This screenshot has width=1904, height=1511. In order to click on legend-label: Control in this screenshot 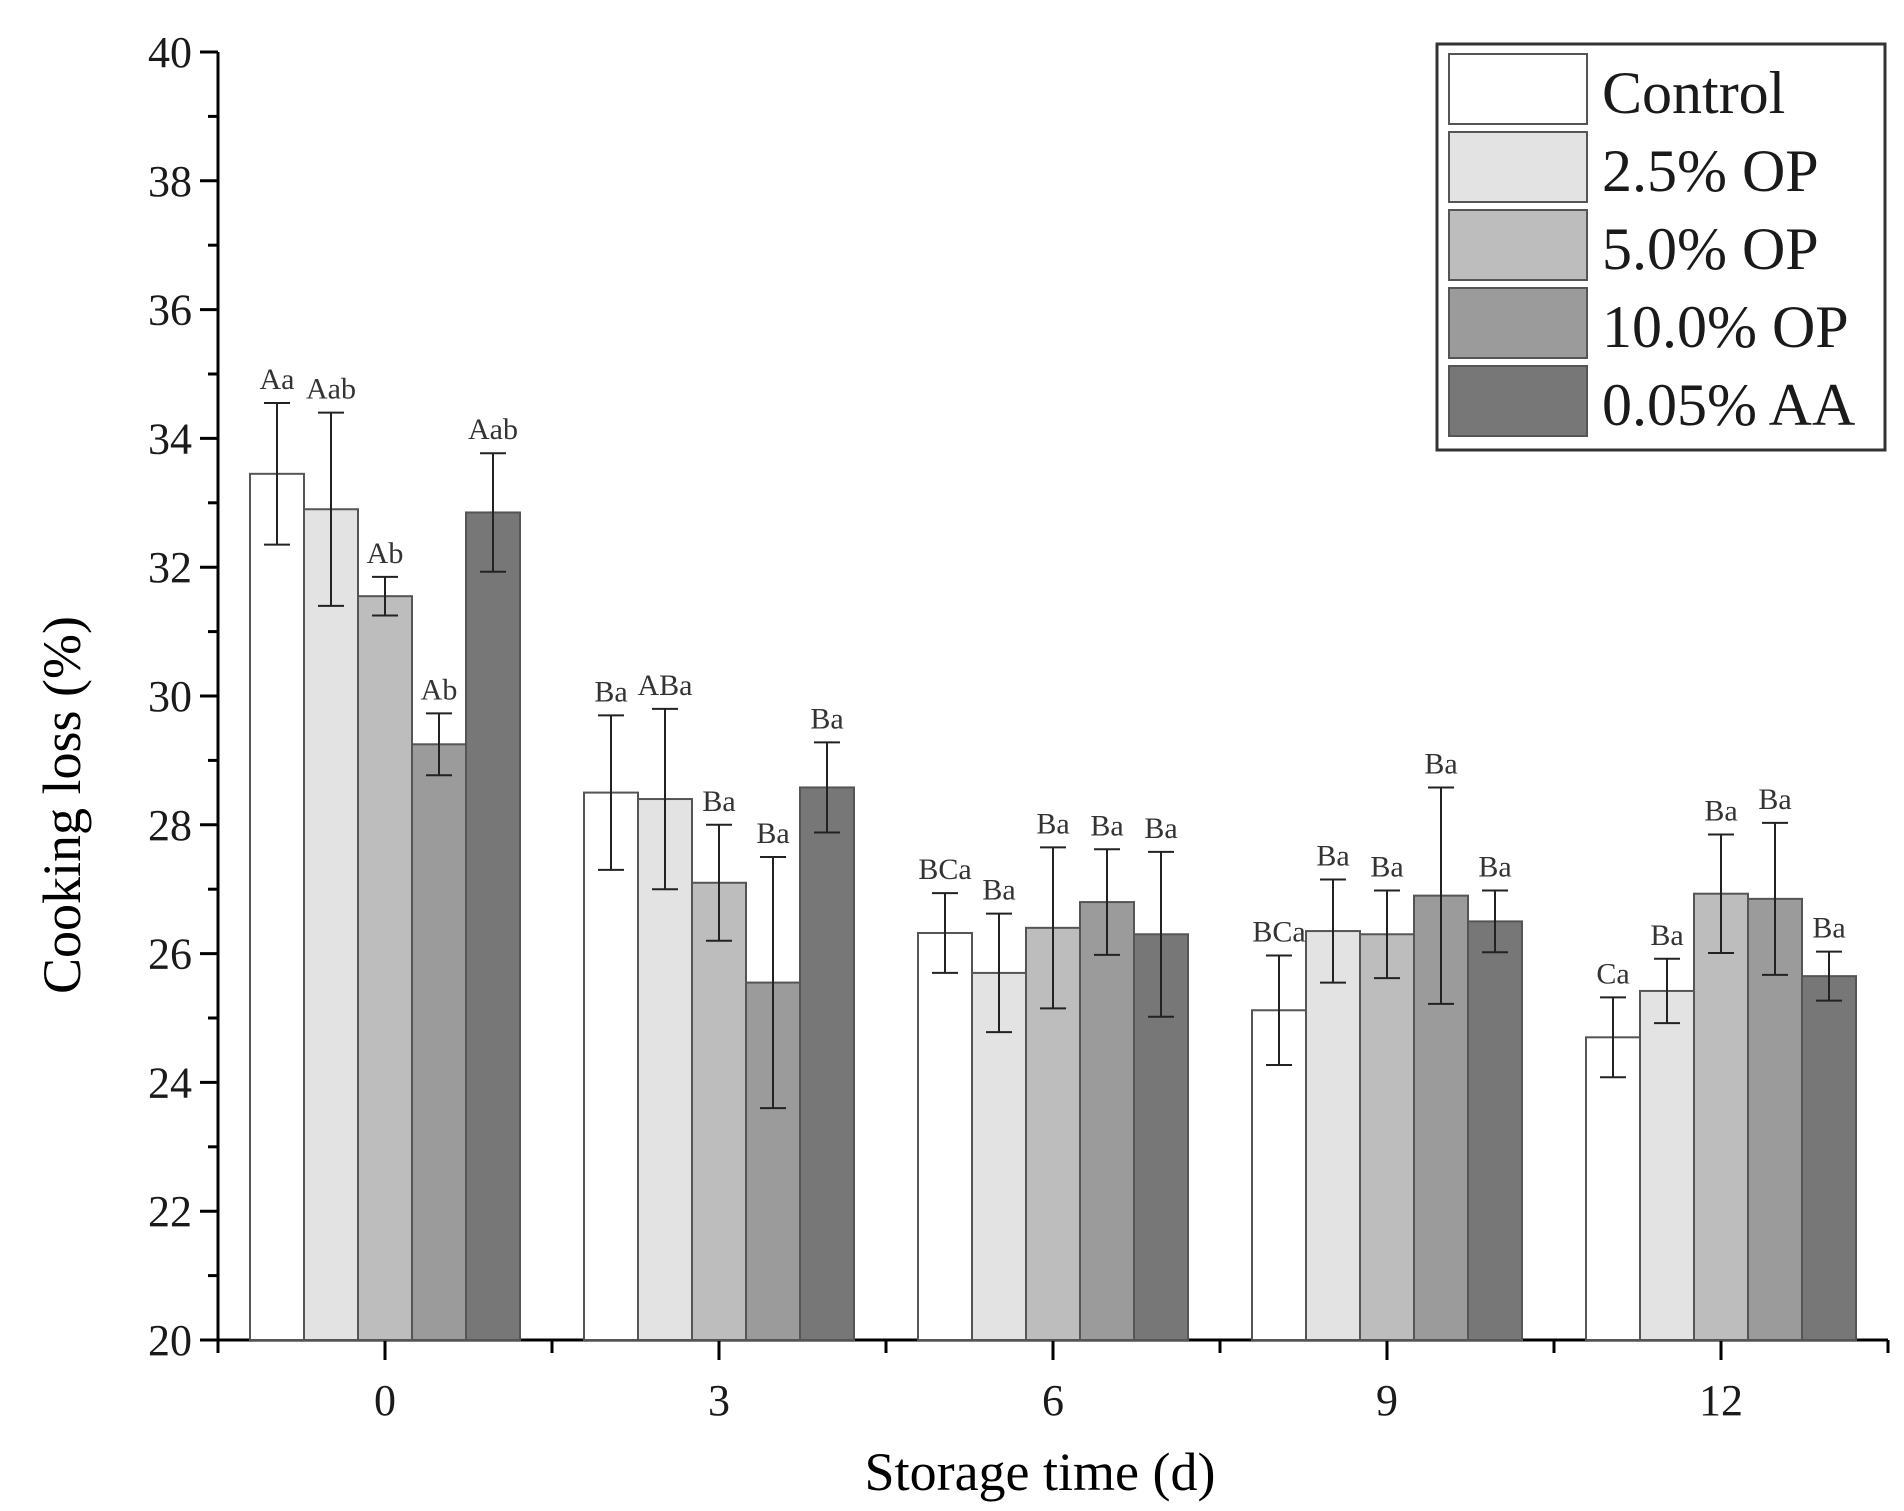, I will do `click(1693, 93)`.